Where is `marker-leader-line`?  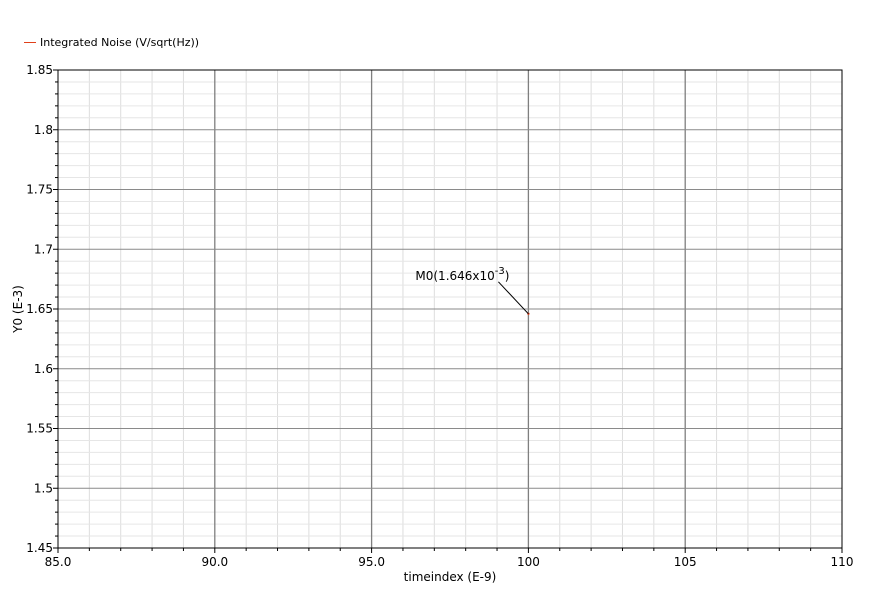
marker-leader-line is located at coordinates (513, 298).